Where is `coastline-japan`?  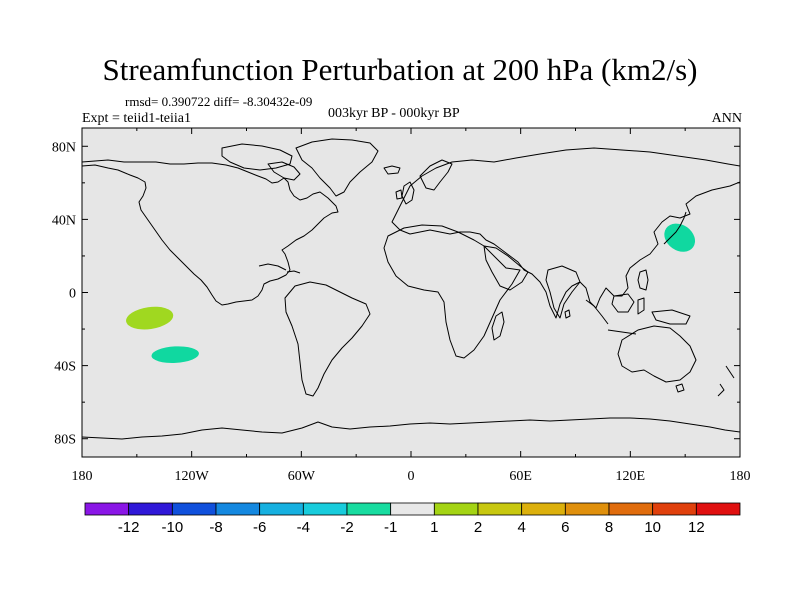
coastline-japan is located at coordinates (675, 228).